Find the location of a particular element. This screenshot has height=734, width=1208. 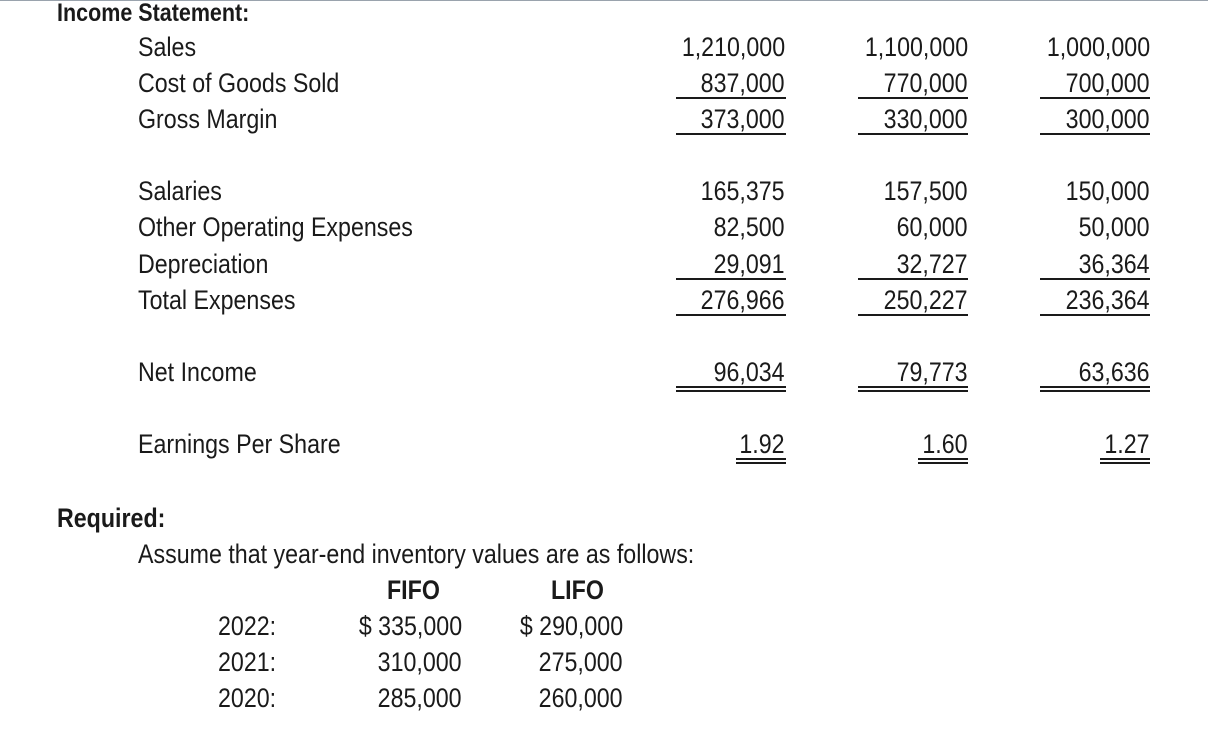

underline-gm-col2 is located at coordinates (913, 134).